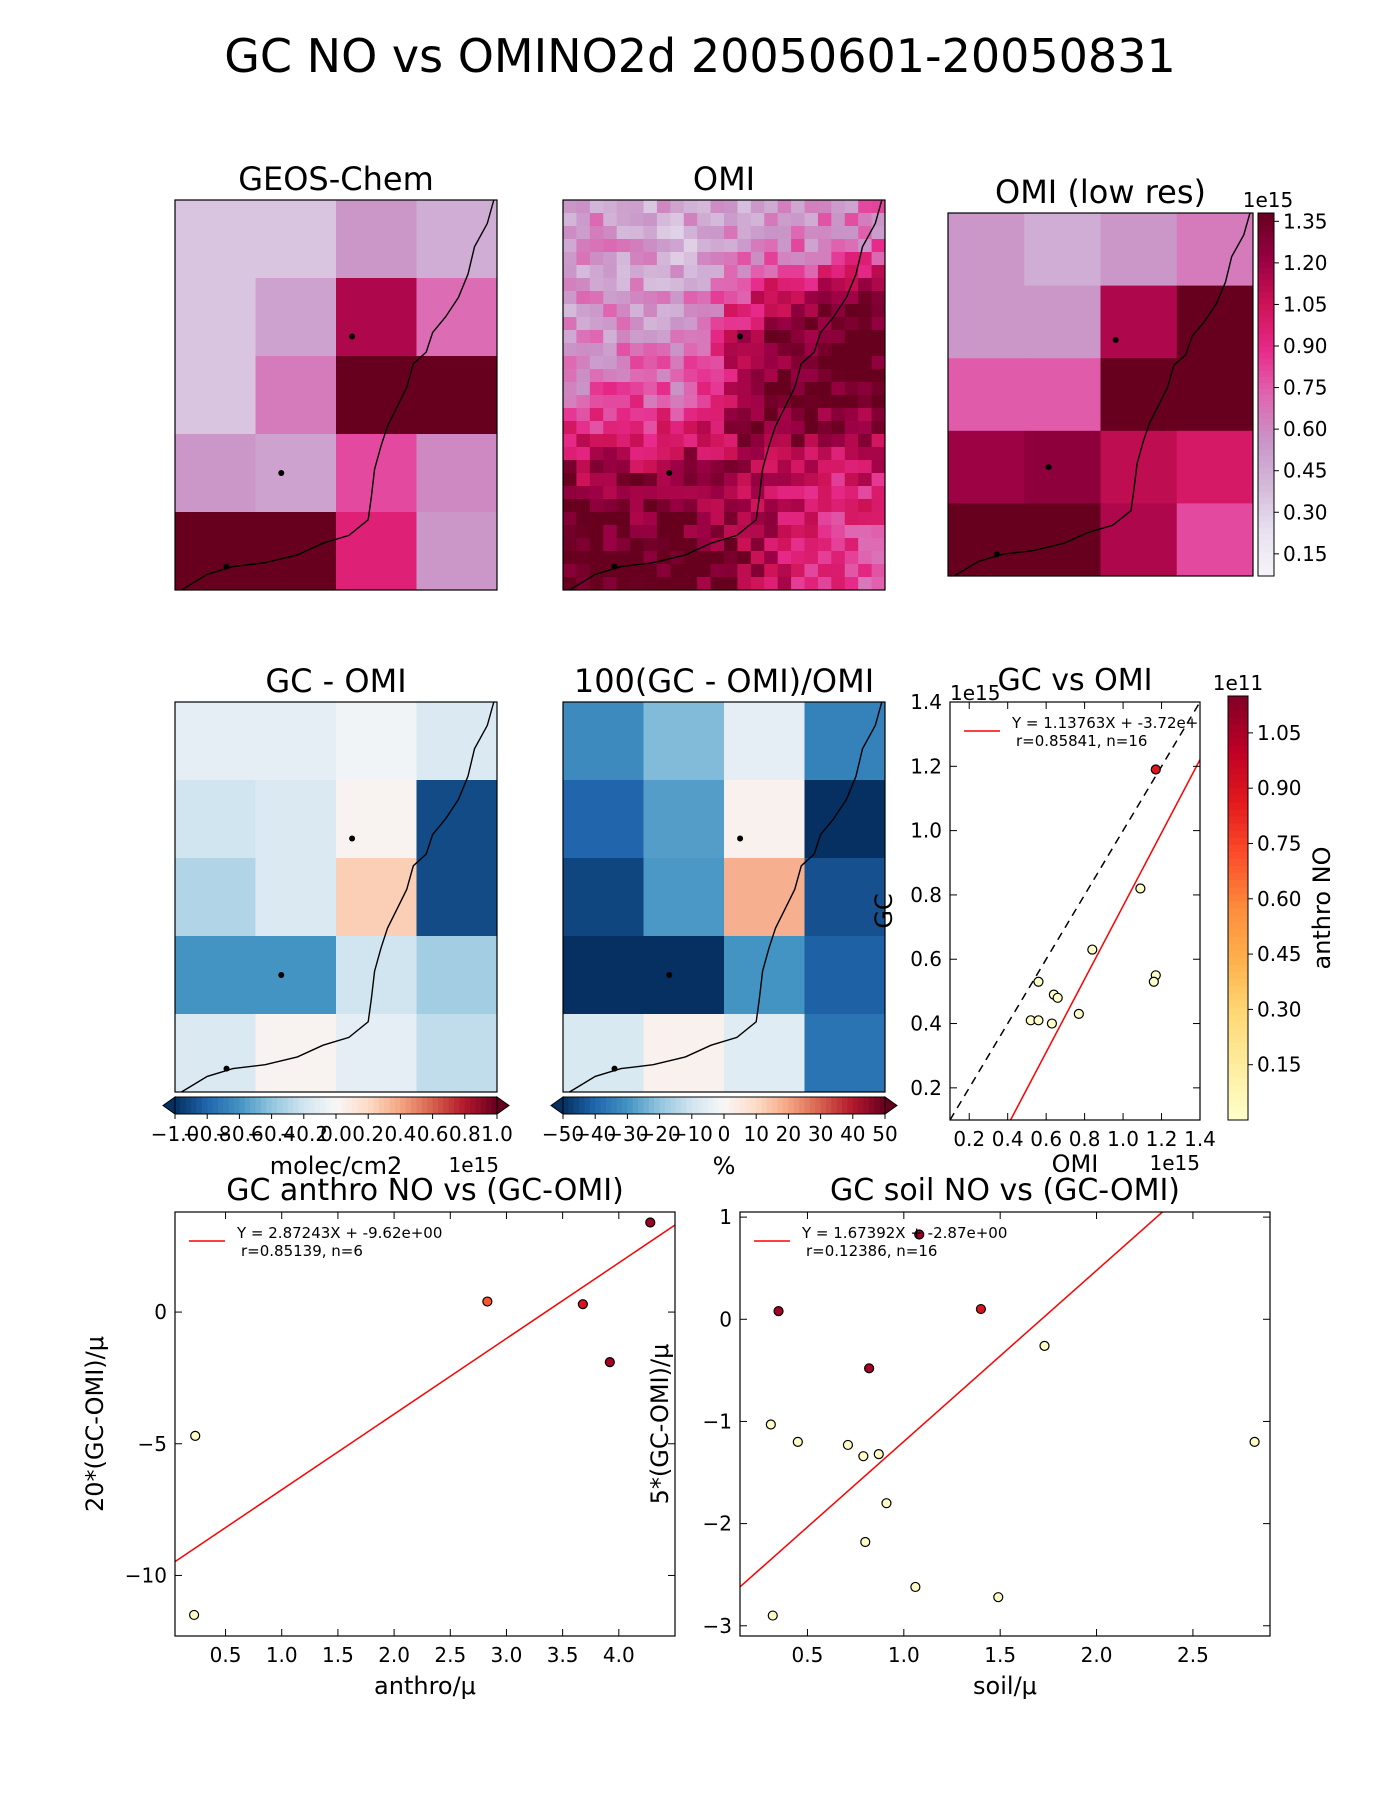 The width and height of the screenshot is (1400, 1800). What do you see at coordinates (724, 179) in the screenshot?
I see `map-title: OMI` at bounding box center [724, 179].